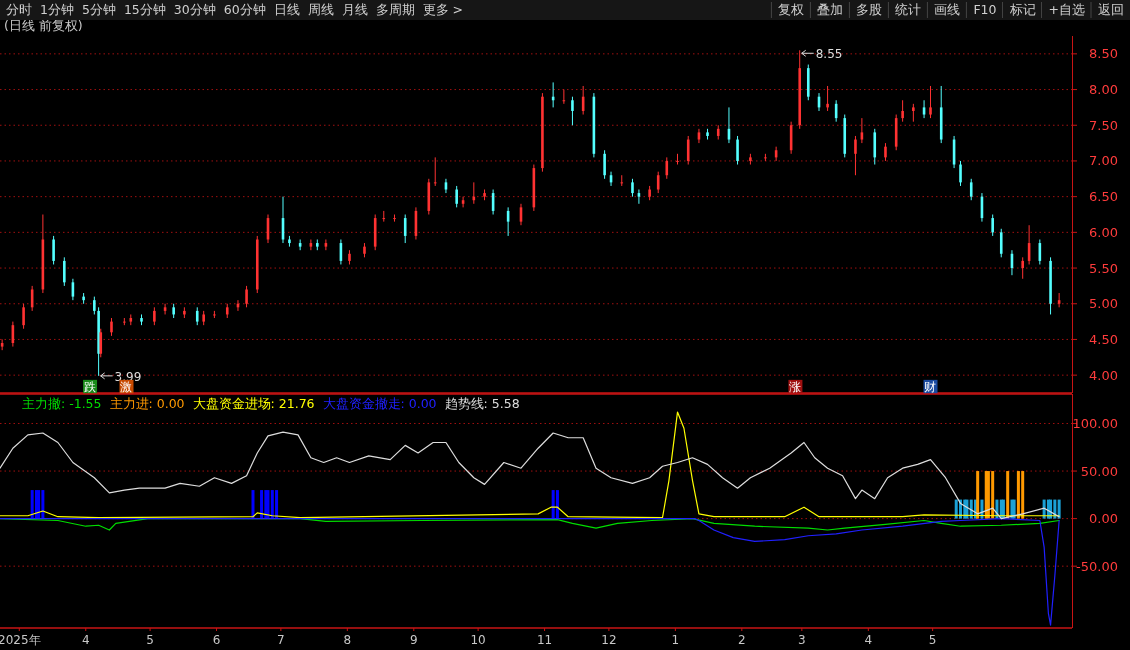 The width and height of the screenshot is (1130, 650). What do you see at coordinates (829, 54) in the screenshot?
I see `annotation: 8.55` at bounding box center [829, 54].